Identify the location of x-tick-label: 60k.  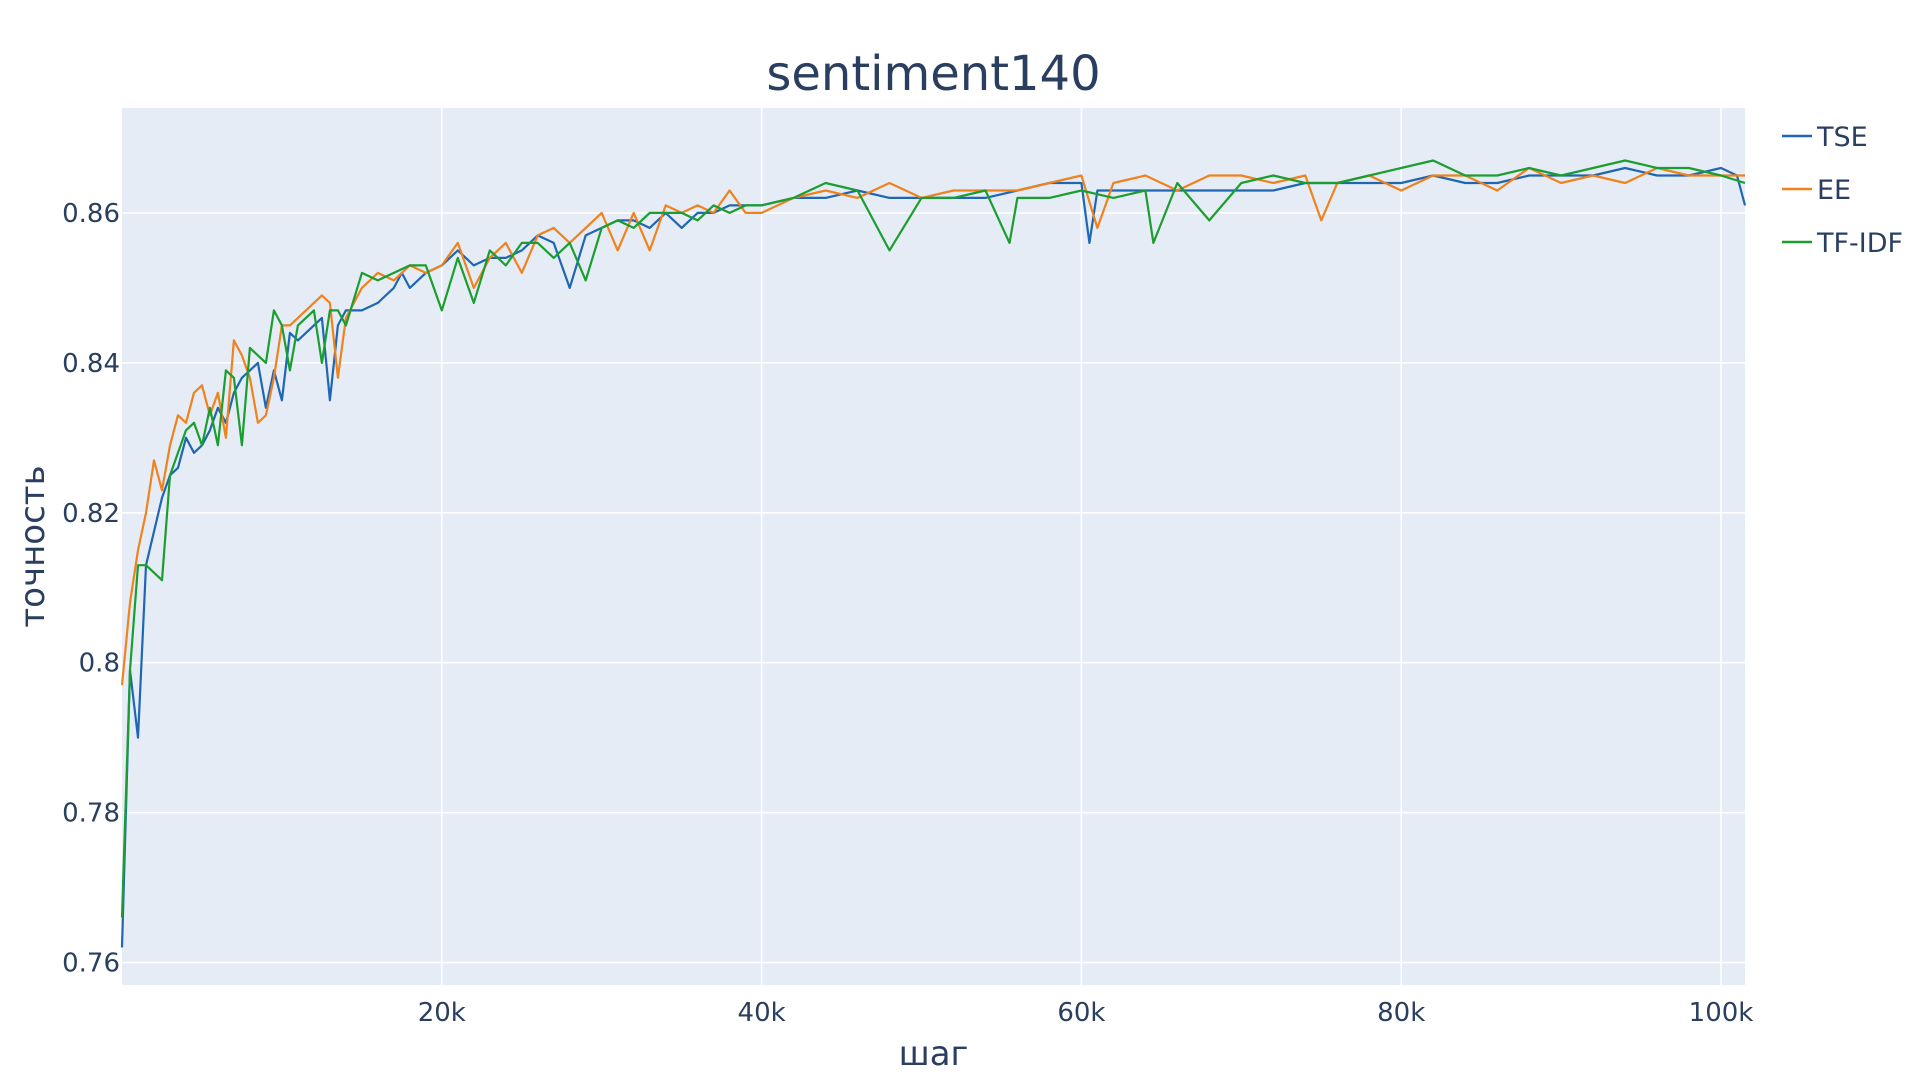
(1081, 1013).